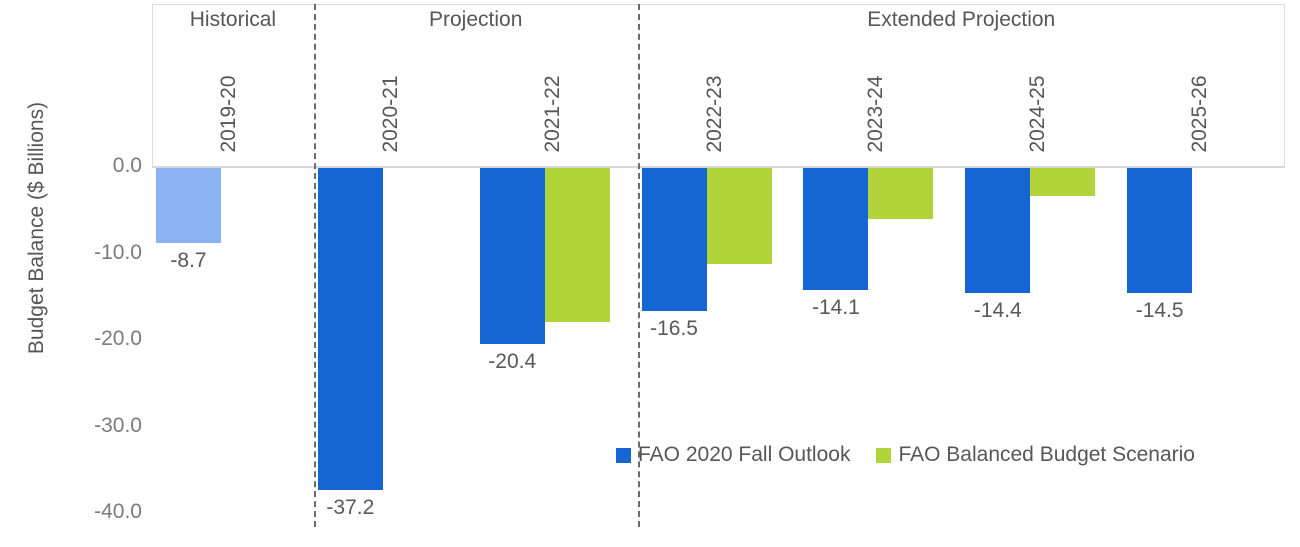 The height and width of the screenshot is (547, 1300). I want to click on data-label-2022-23: -16.5, so click(674, 328).